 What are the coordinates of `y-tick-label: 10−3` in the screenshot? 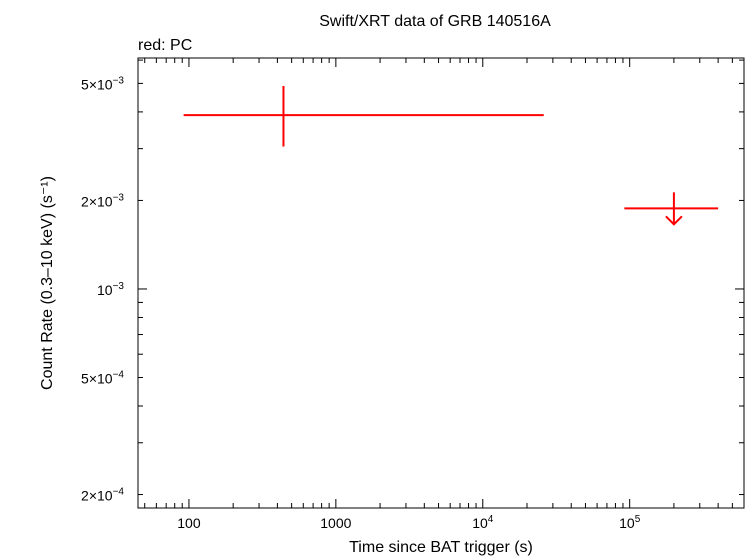 It's located at (110, 289).